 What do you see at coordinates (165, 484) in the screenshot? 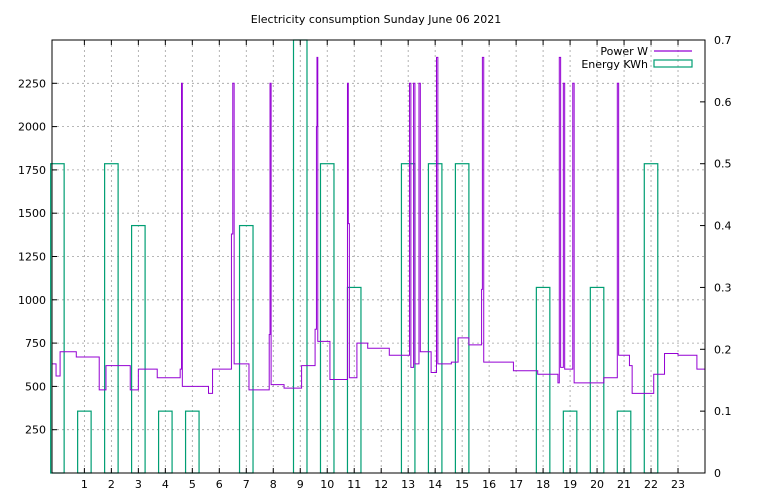
I see `x-tick-label: 4` at bounding box center [165, 484].